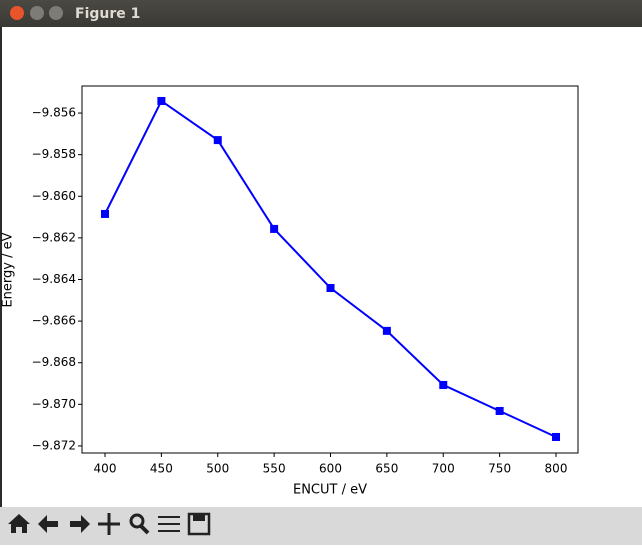 The width and height of the screenshot is (642, 549). I want to click on x-tick-label: 600, so click(330, 469).